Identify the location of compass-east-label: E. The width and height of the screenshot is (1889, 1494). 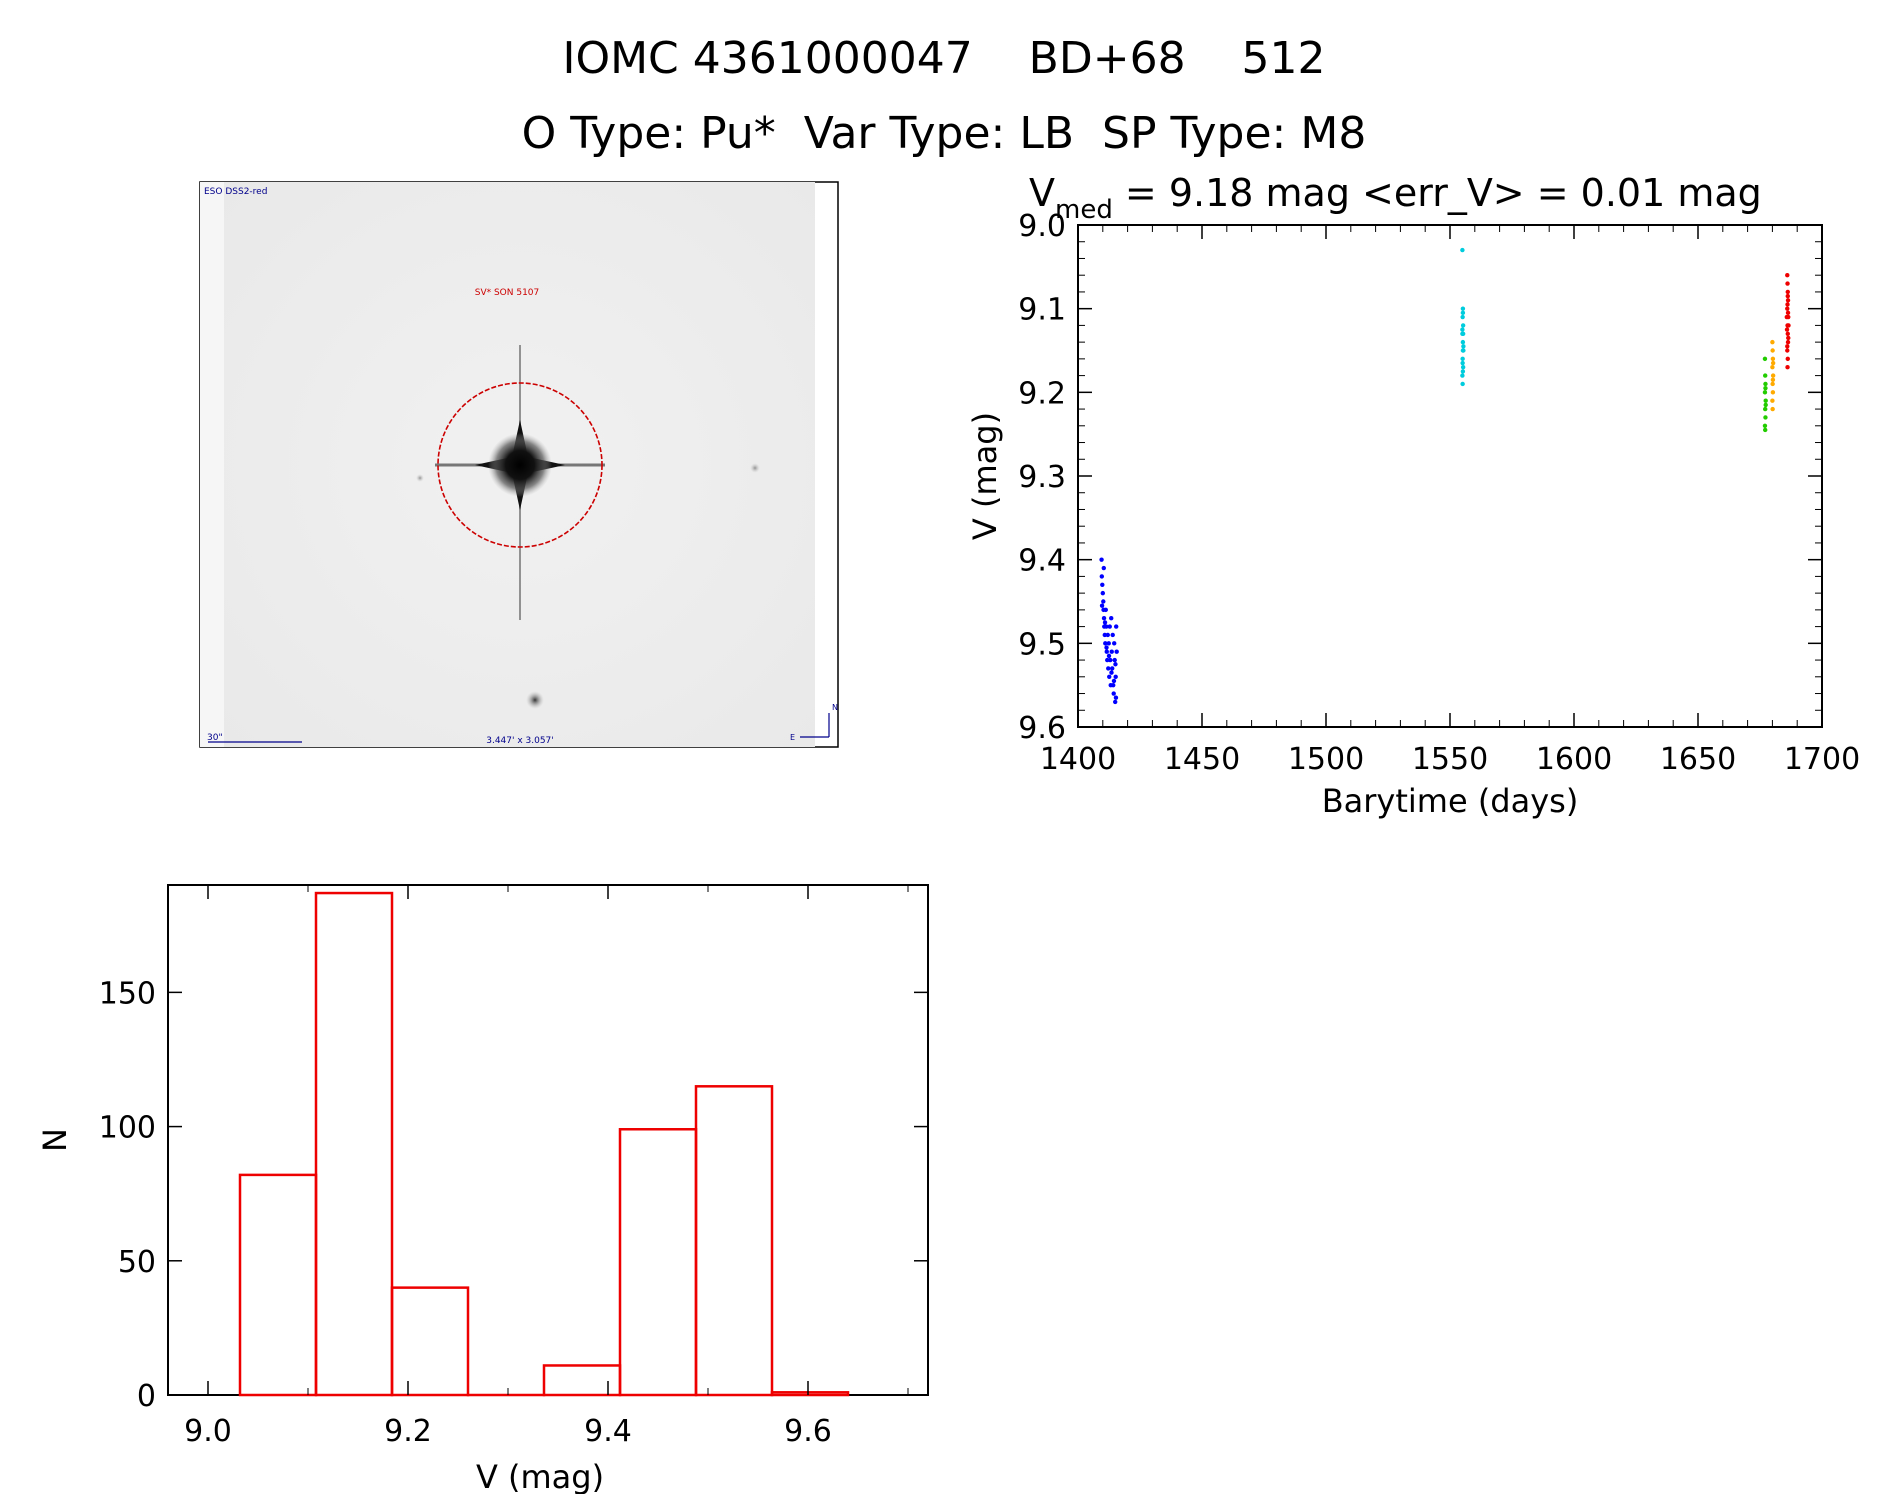
(792, 737).